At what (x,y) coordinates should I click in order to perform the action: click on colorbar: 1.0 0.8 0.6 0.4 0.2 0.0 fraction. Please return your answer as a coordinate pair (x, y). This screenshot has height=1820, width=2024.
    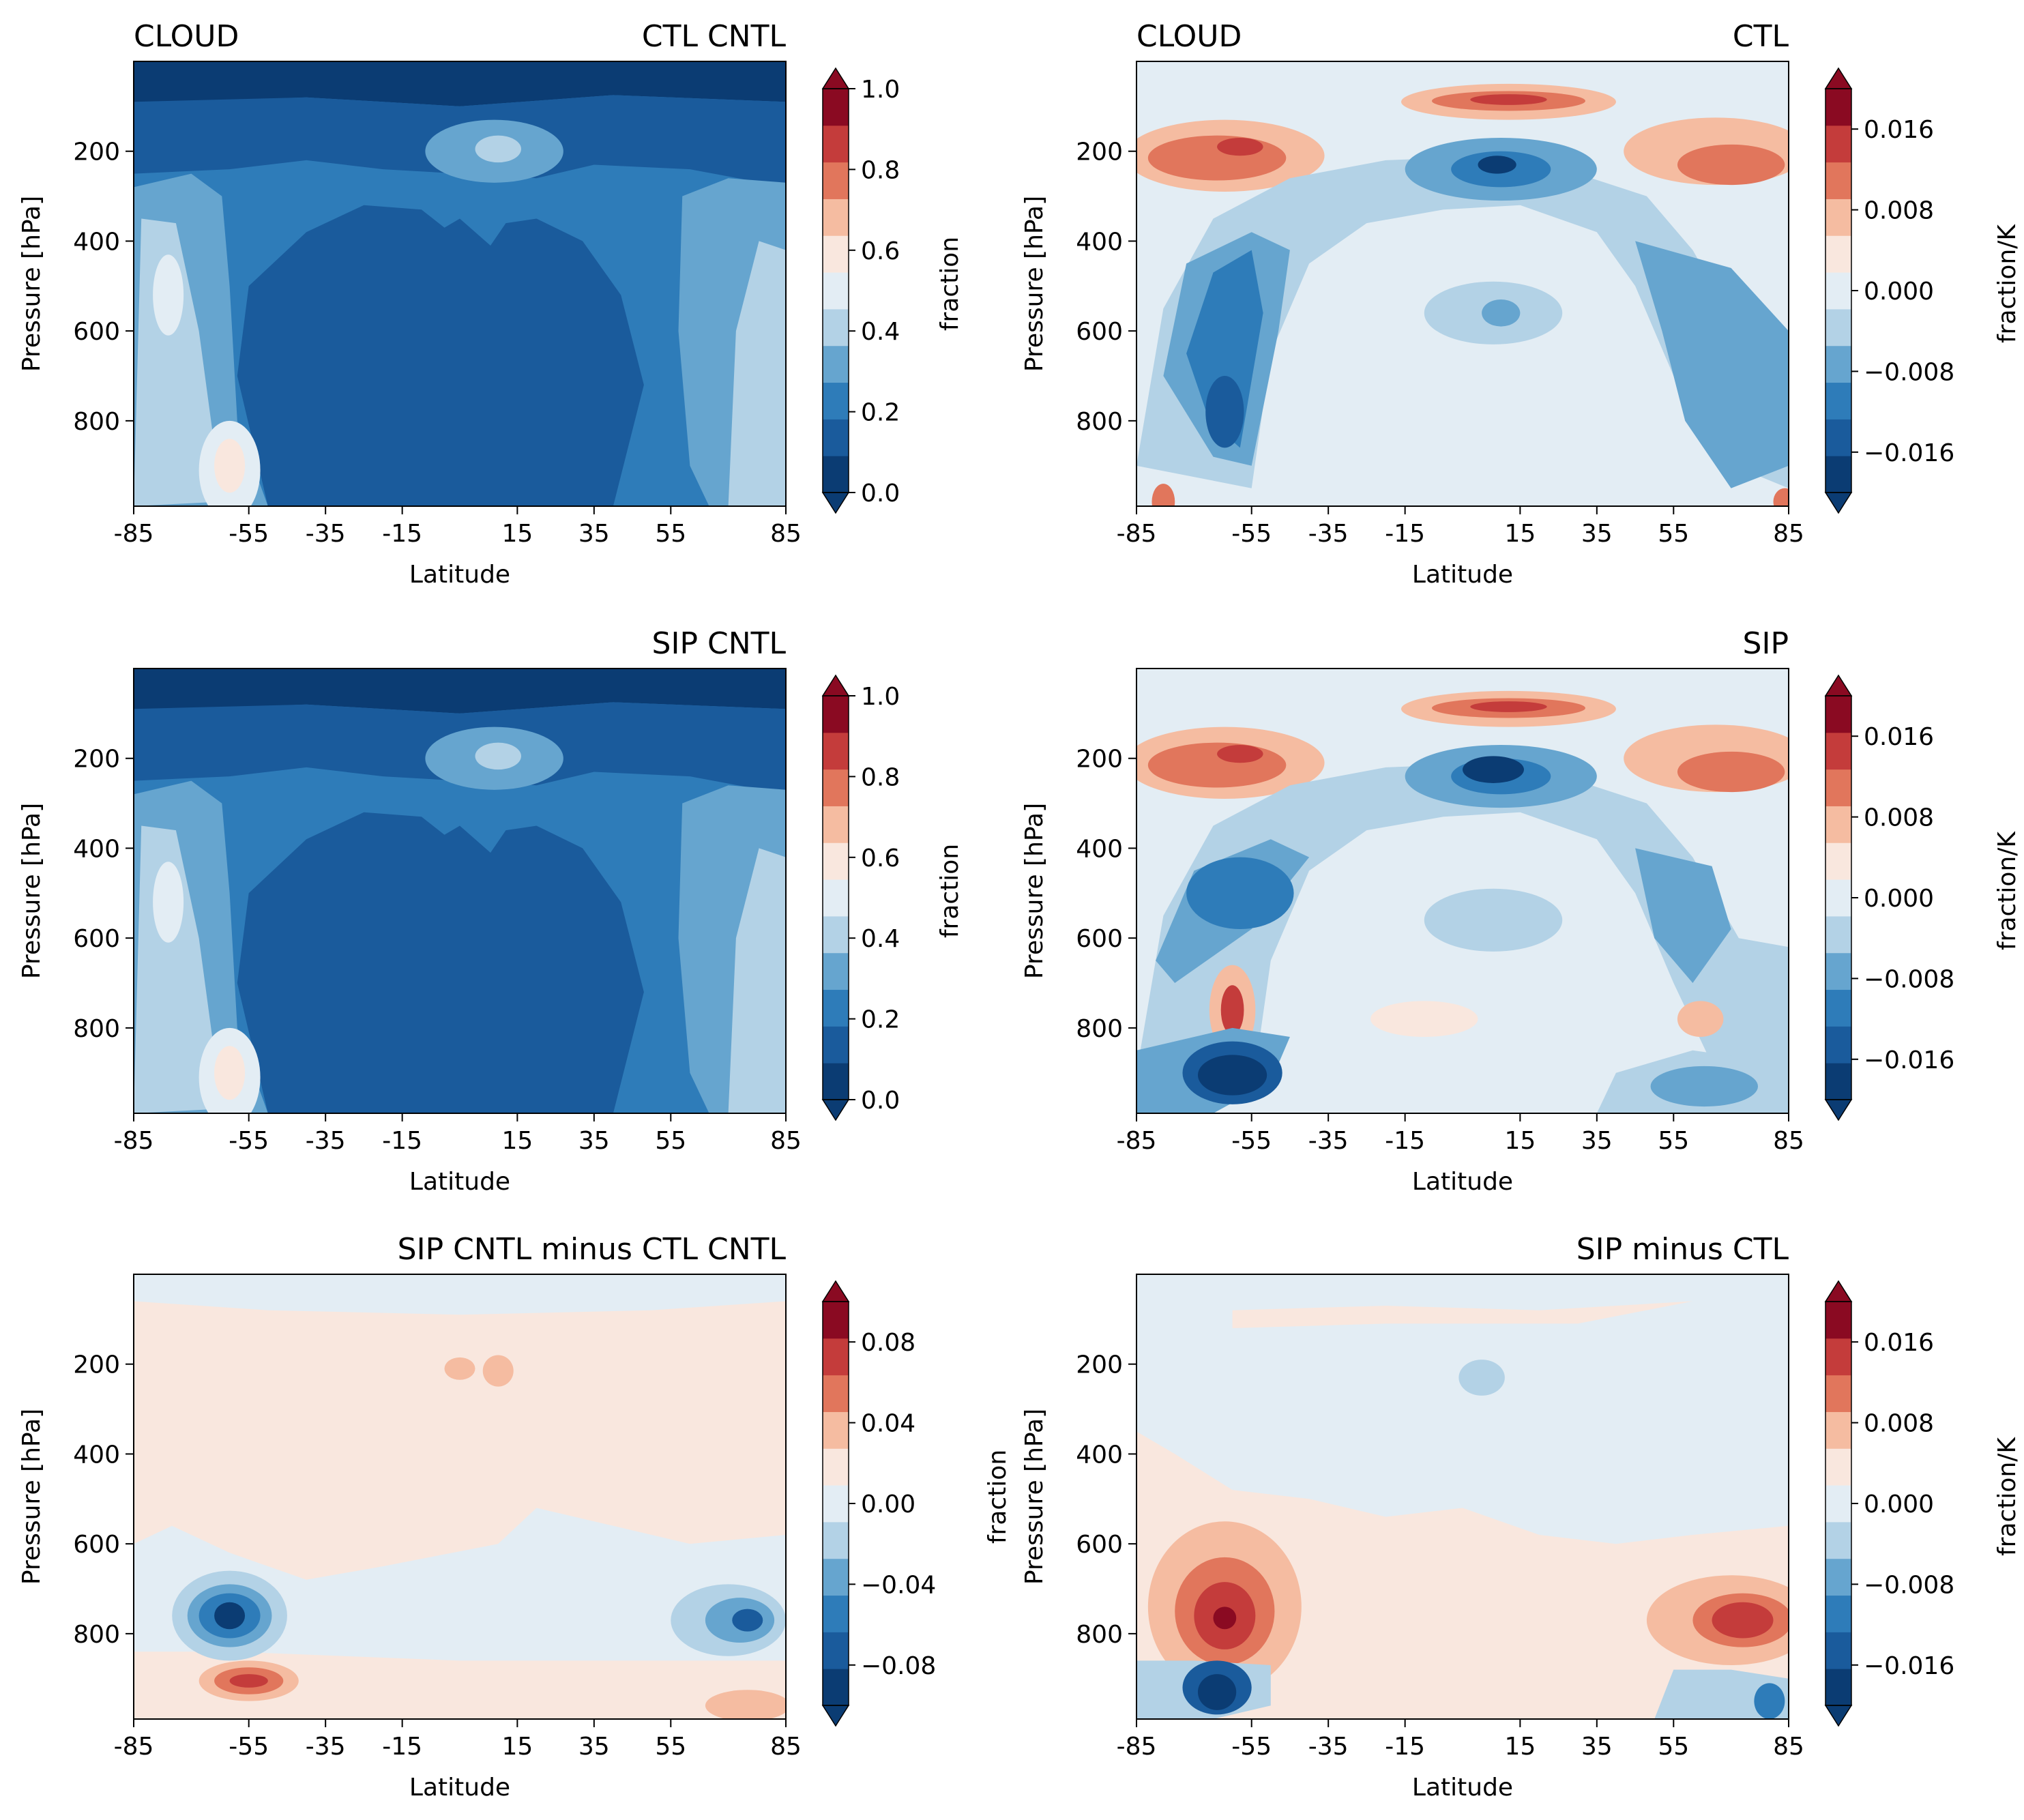
    Looking at the image, I should click on (892, 897).